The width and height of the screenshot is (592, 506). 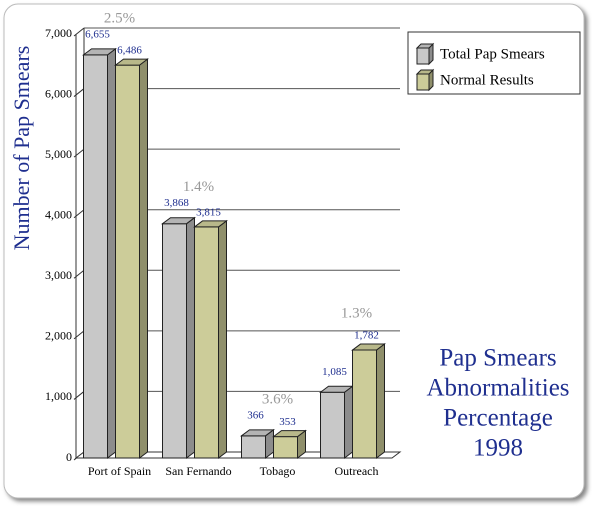 I want to click on data-label: 1,782, so click(x=366, y=336).